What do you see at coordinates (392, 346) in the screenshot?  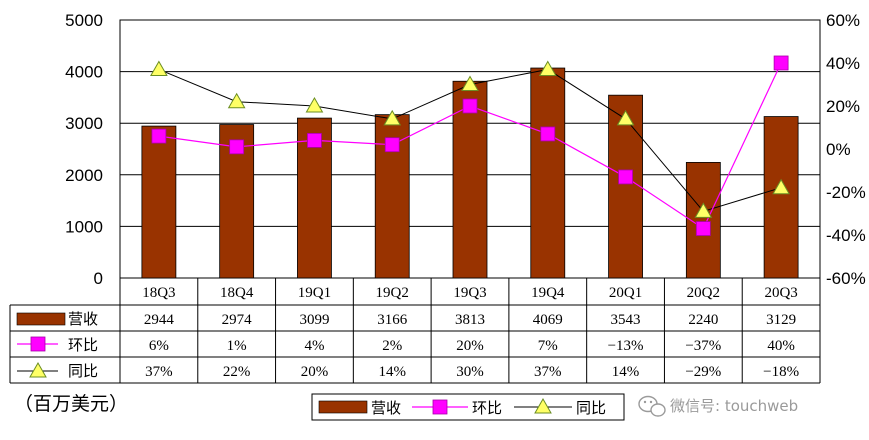 I see `table-cell: 2%` at bounding box center [392, 346].